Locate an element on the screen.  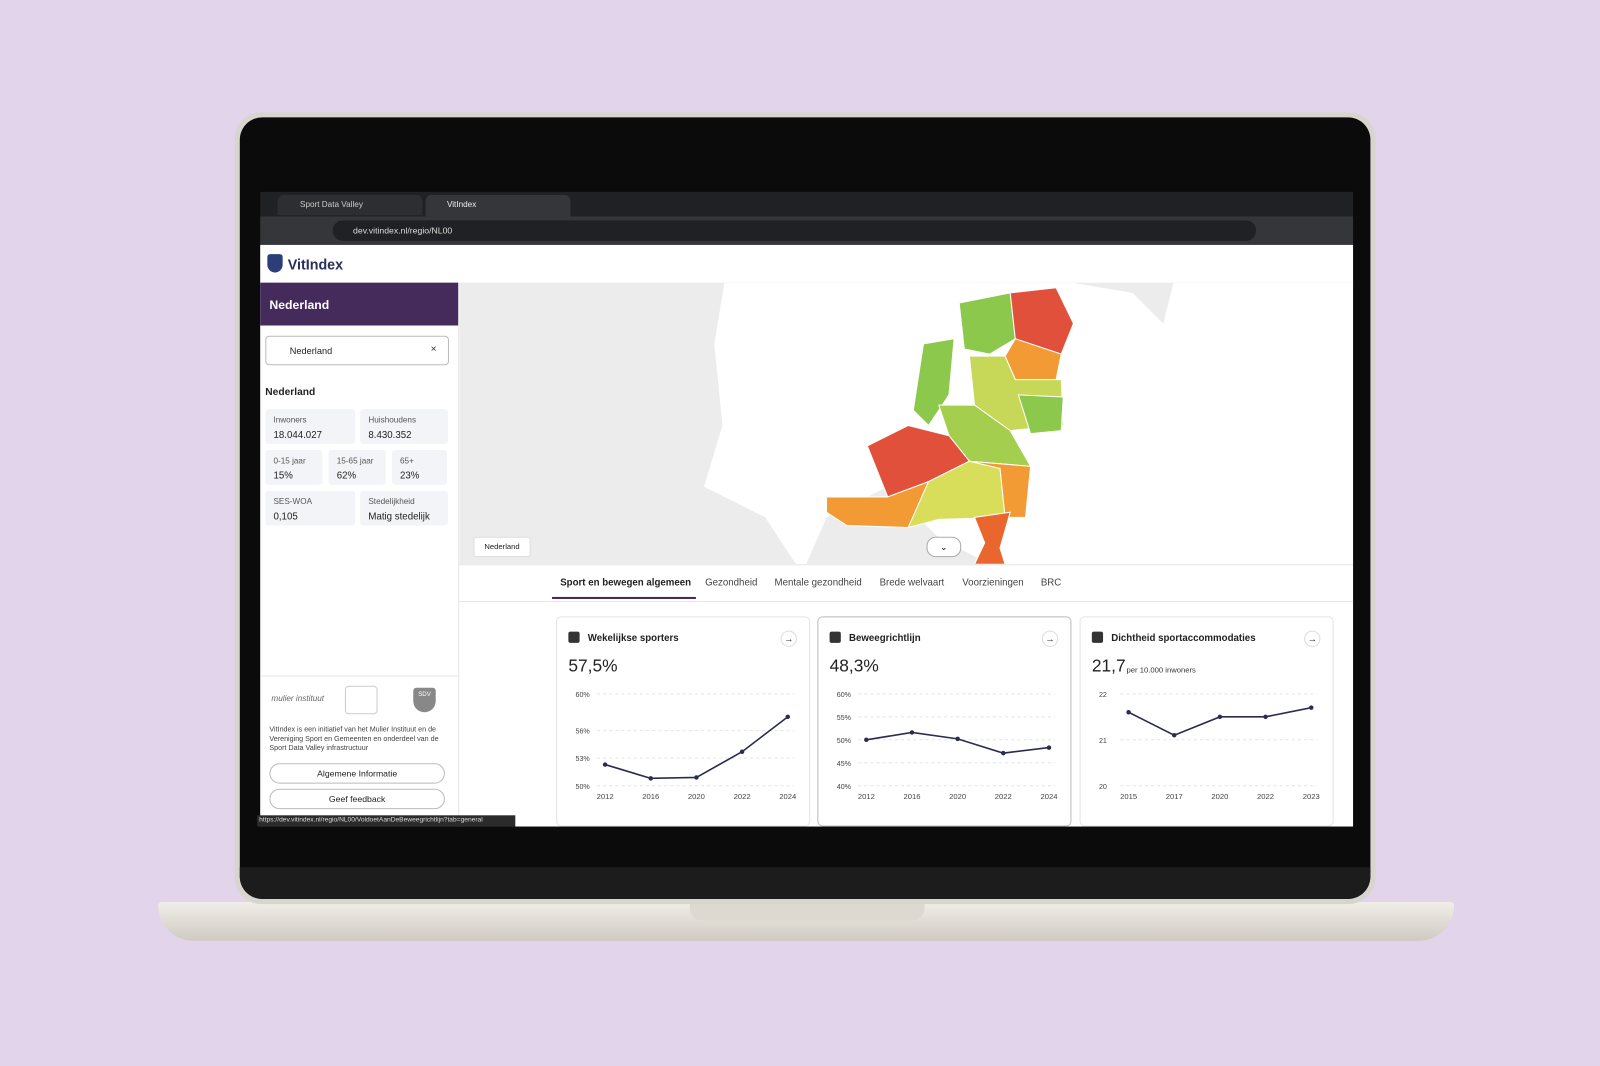
tab: Mentale gezondheid is located at coordinates (818, 583).